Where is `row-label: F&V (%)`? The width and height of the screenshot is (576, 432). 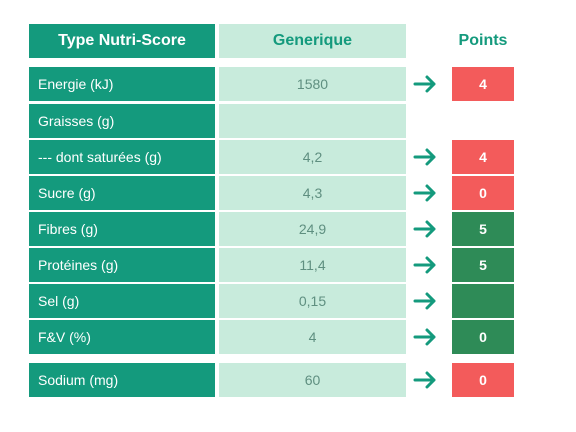 row-label: F&V (%) is located at coordinates (122, 337).